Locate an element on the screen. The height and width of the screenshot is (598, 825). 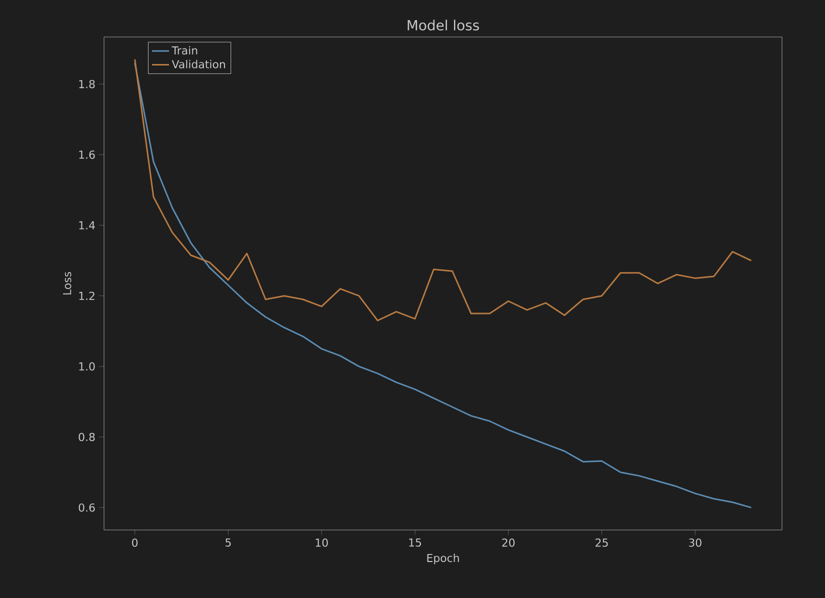
x-tick-label: 30 is located at coordinates (695, 542).